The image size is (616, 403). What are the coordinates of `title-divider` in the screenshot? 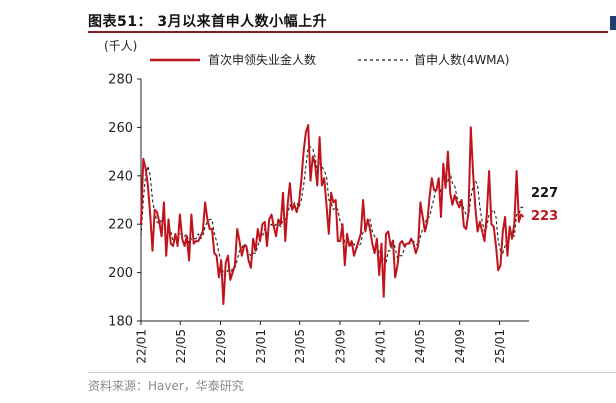 It's located at (348, 32).